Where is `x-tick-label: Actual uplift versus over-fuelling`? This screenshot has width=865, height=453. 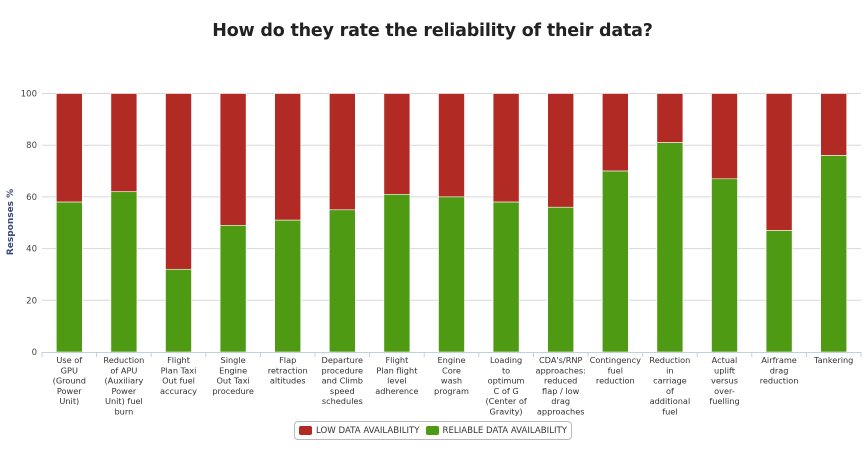
x-tick-label: Actual uplift versus over-fuelling is located at coordinates (724, 380).